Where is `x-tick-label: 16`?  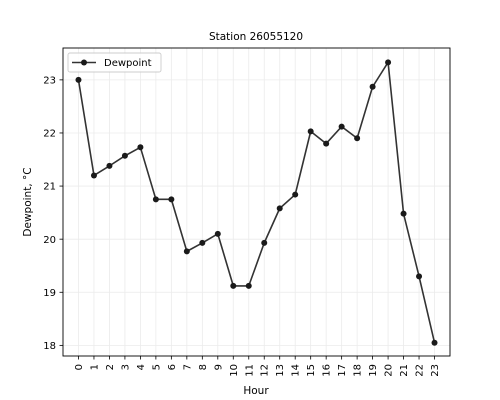
x-tick-label: 16 is located at coordinates (327, 370).